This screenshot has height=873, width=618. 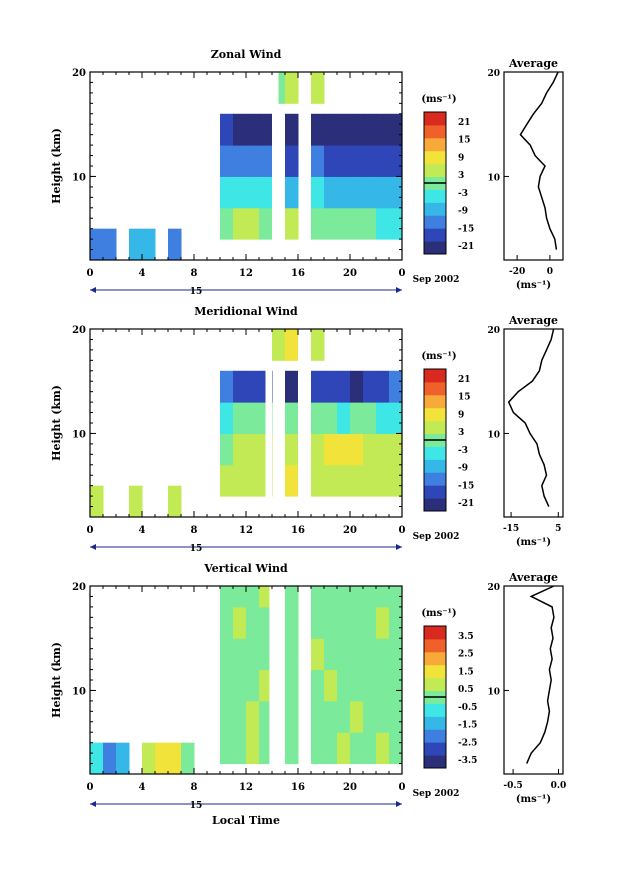 I want to click on average-tick-label: -15, so click(x=511, y=529).